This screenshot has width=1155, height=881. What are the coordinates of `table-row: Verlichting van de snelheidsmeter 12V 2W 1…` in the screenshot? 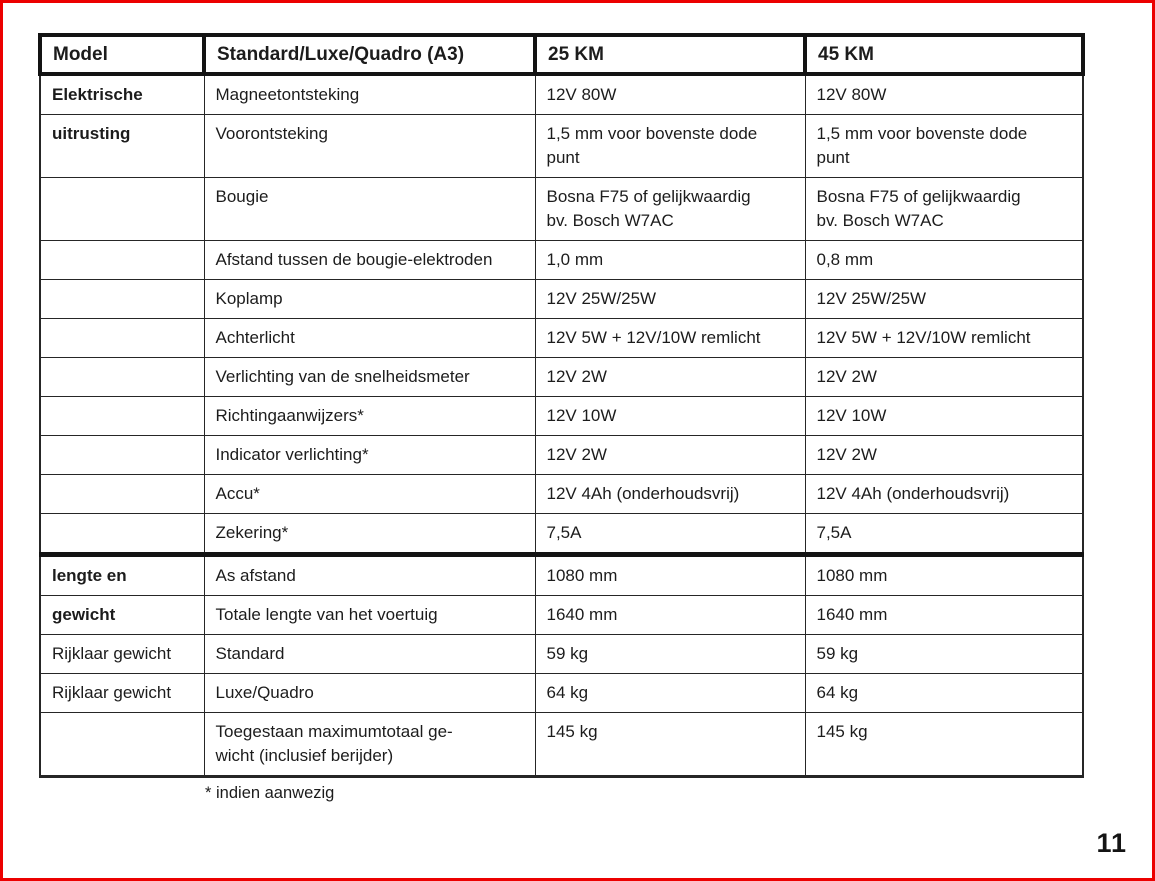 It's located at (561, 377).